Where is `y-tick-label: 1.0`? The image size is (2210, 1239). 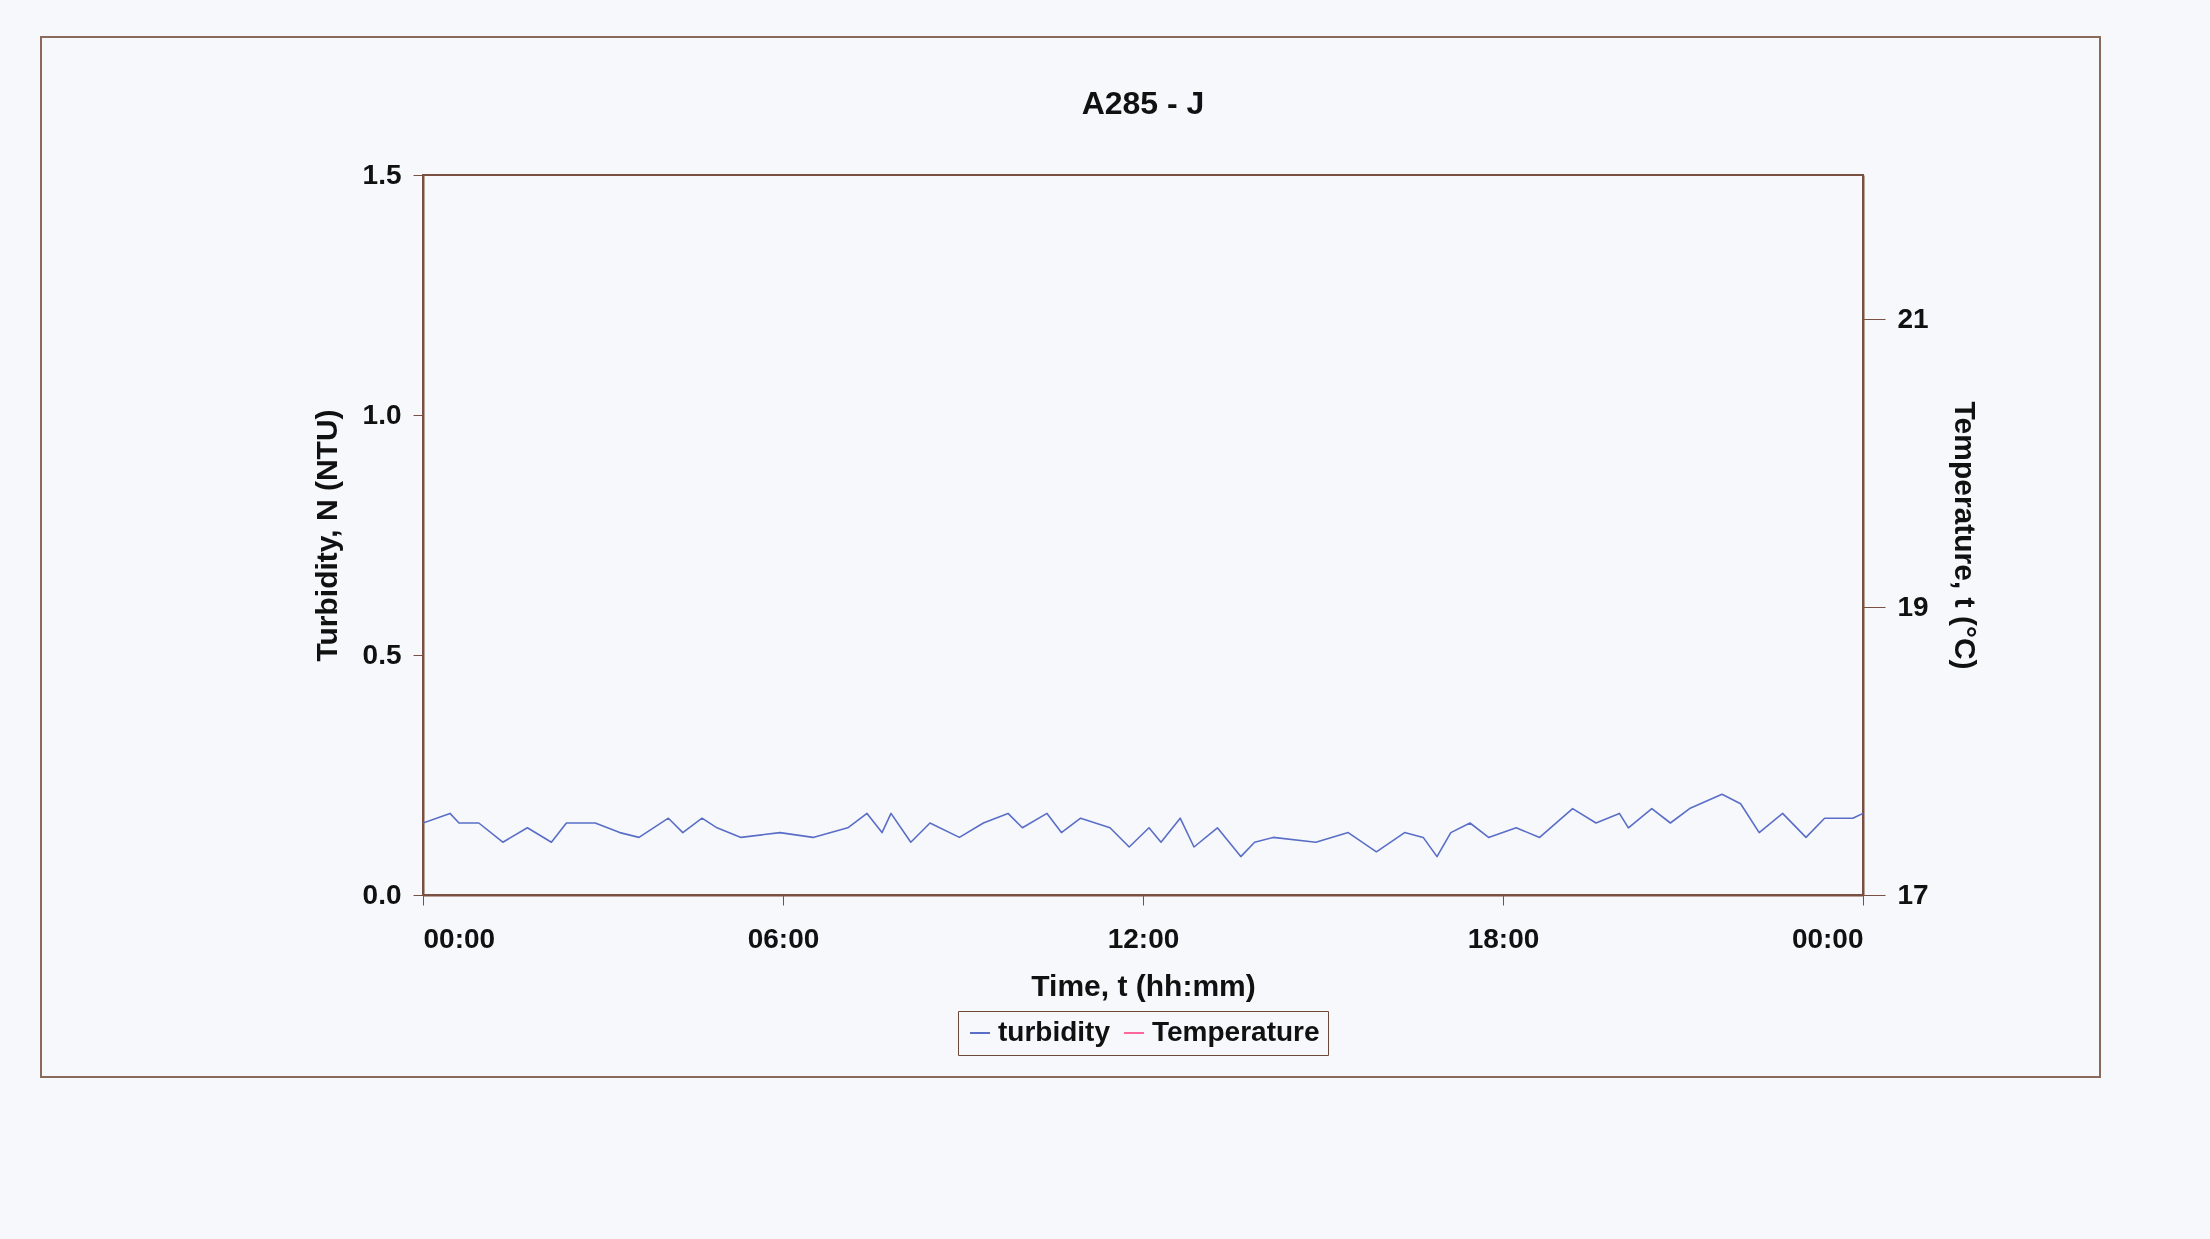
y-tick-label: 1.0 is located at coordinates (382, 414).